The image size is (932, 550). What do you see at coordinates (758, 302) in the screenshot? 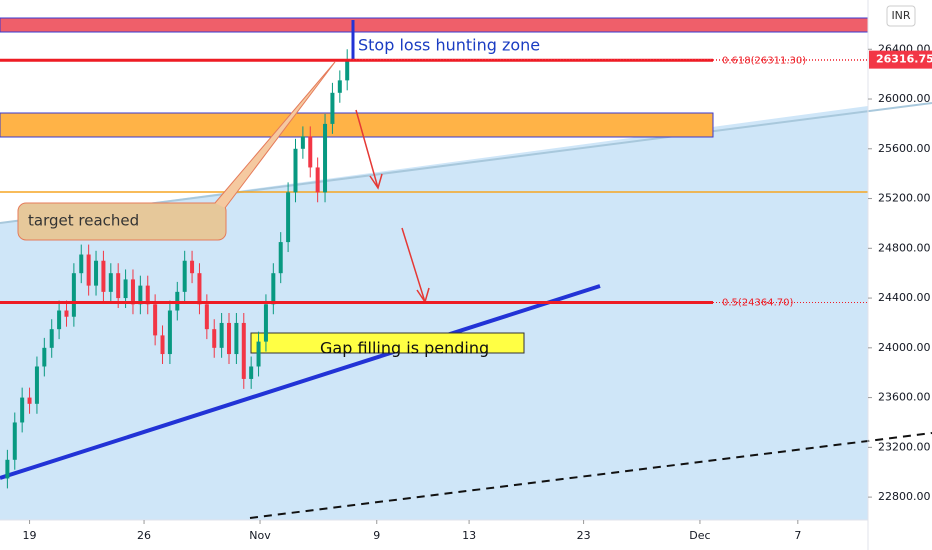
I see `level-label: 0.5(24364.70)` at bounding box center [758, 302].